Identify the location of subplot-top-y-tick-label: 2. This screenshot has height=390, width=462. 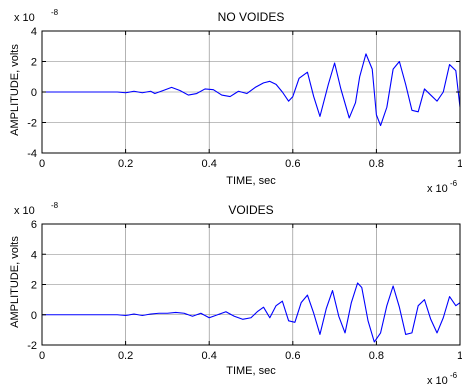
(34, 63).